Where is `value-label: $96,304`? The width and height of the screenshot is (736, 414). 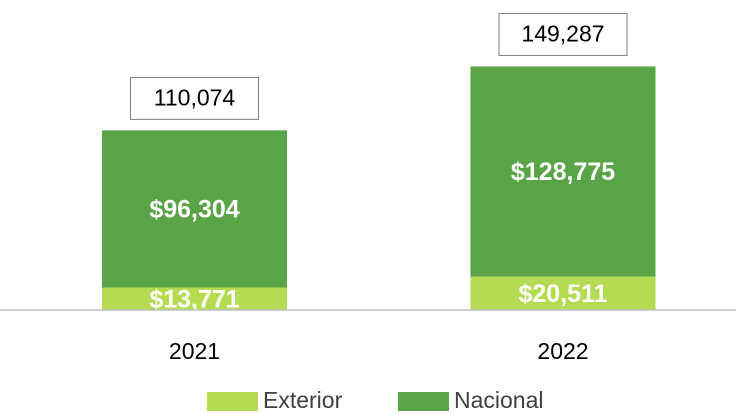 value-label: $96,304 is located at coordinates (194, 210).